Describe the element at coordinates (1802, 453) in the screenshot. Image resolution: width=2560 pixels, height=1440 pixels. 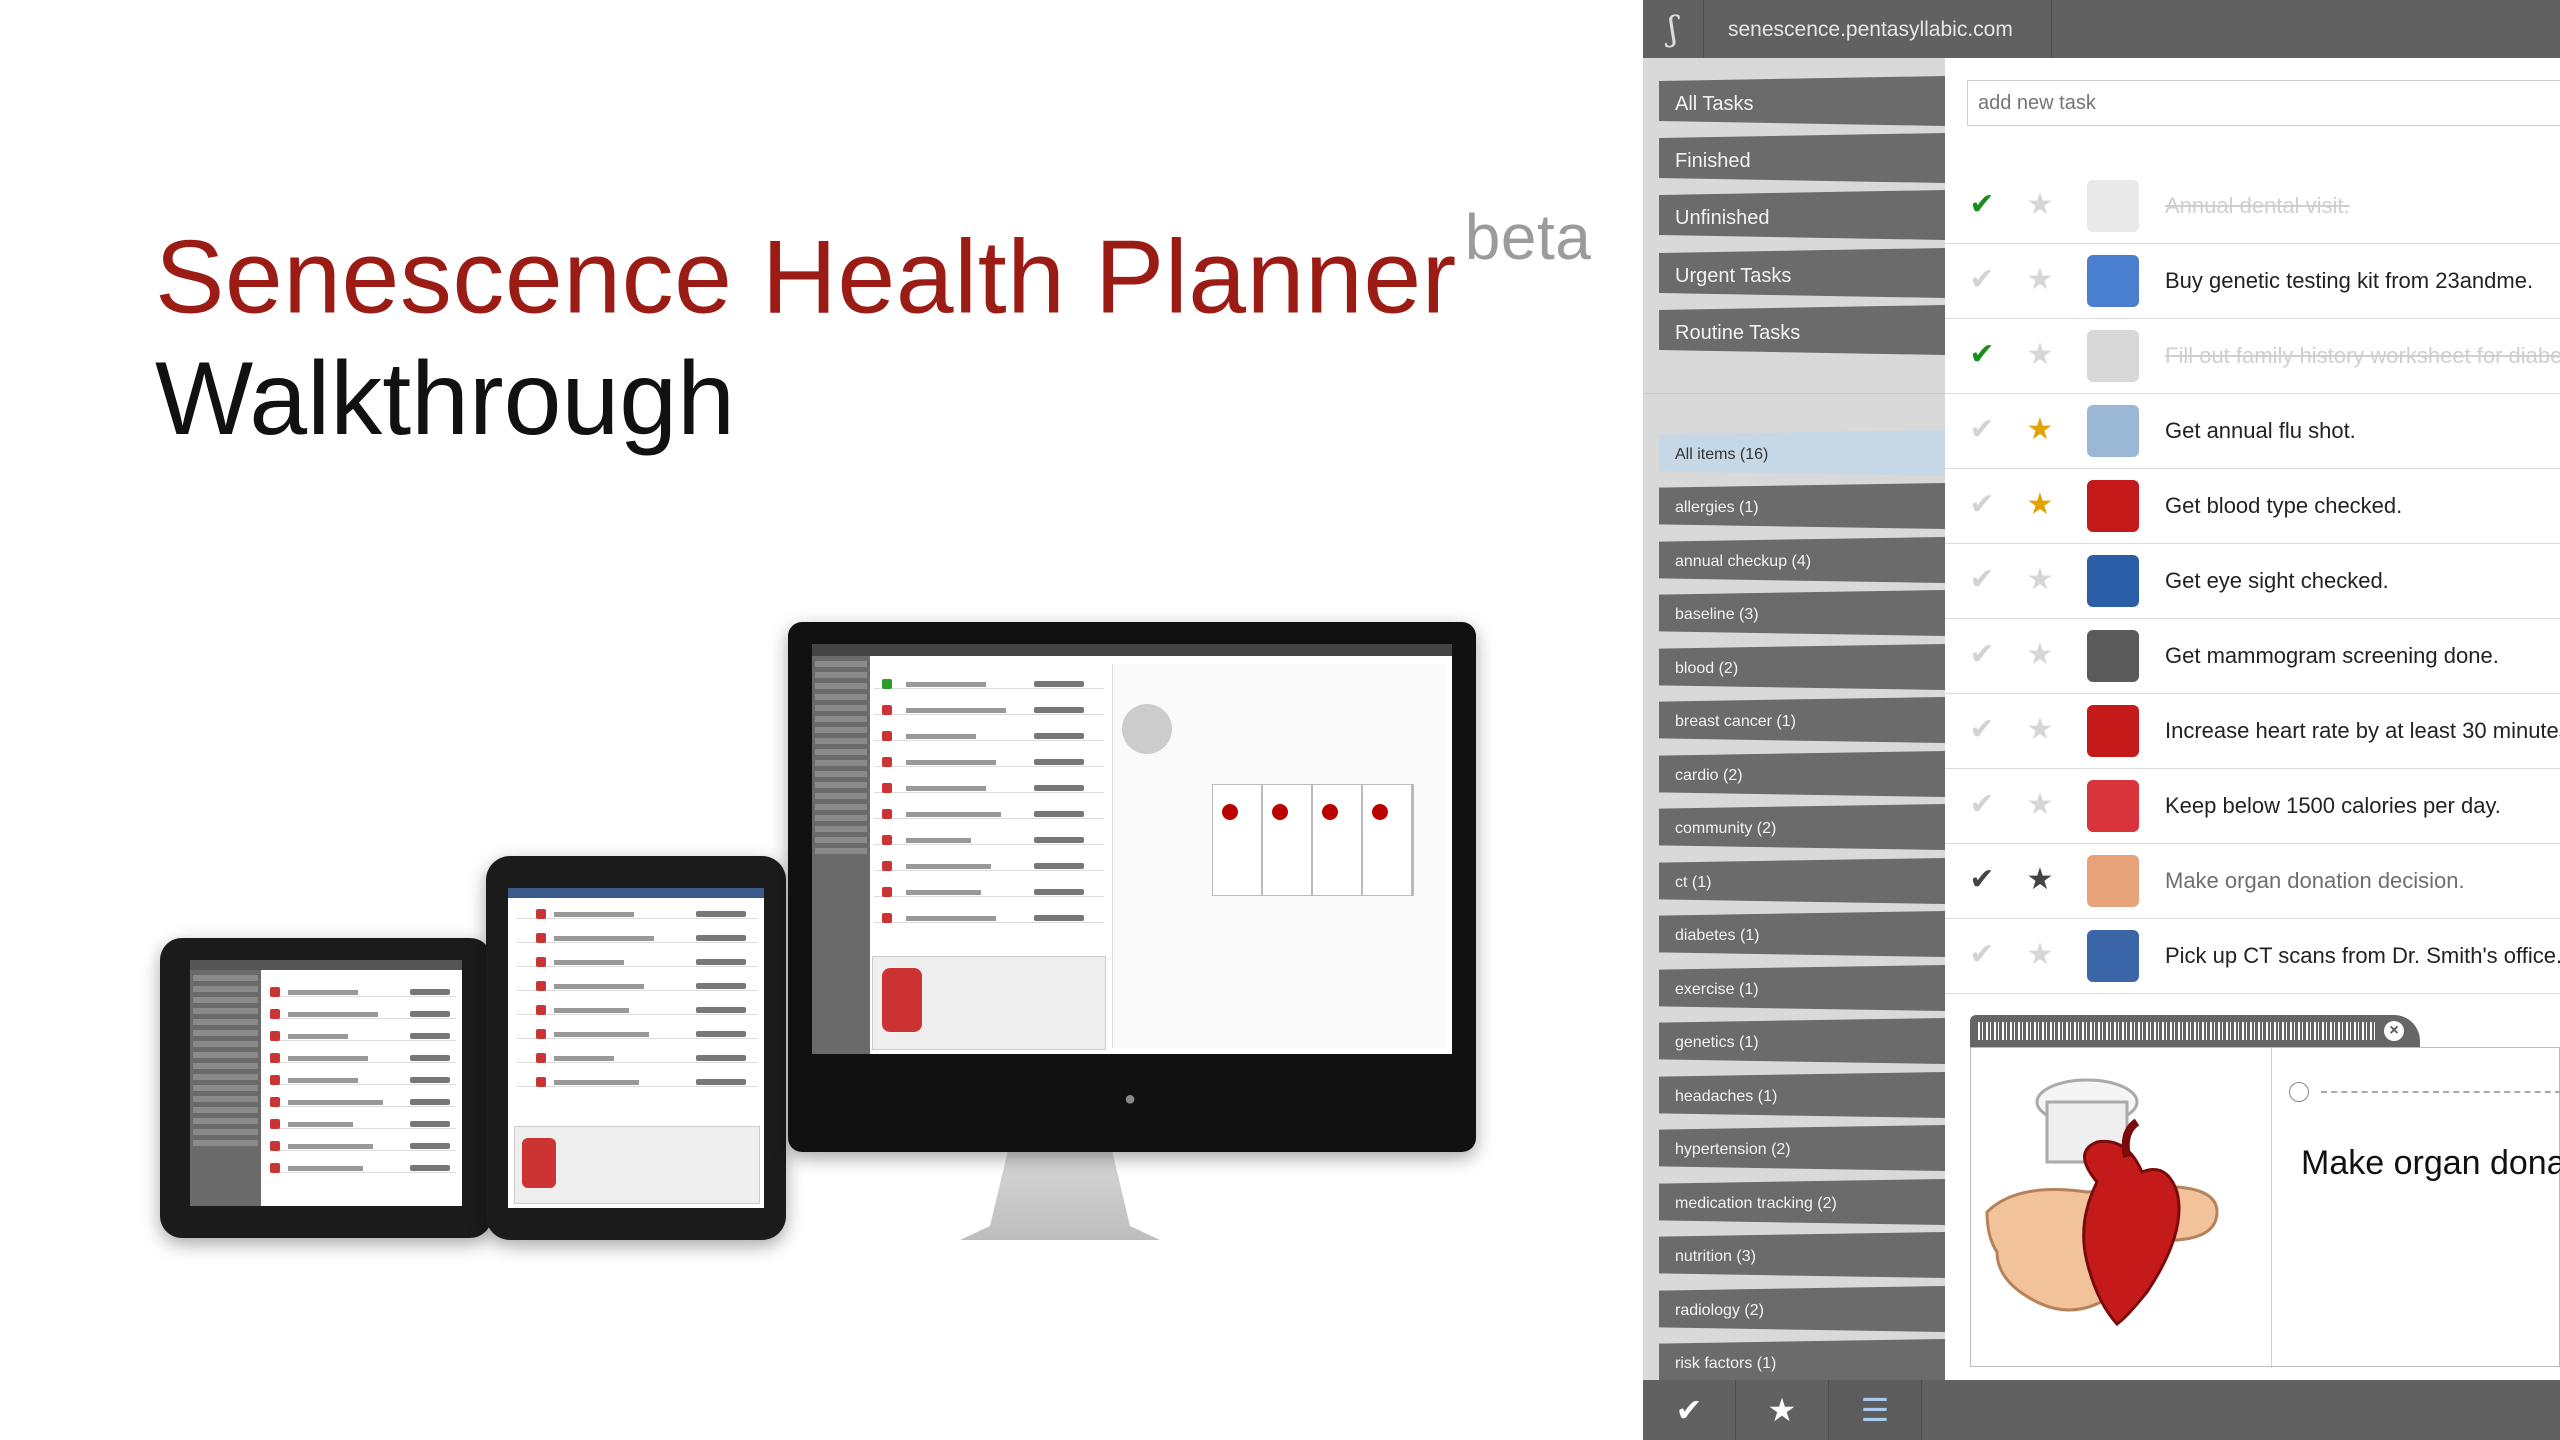
I see `tag-all-items: All items (16)` at that location.